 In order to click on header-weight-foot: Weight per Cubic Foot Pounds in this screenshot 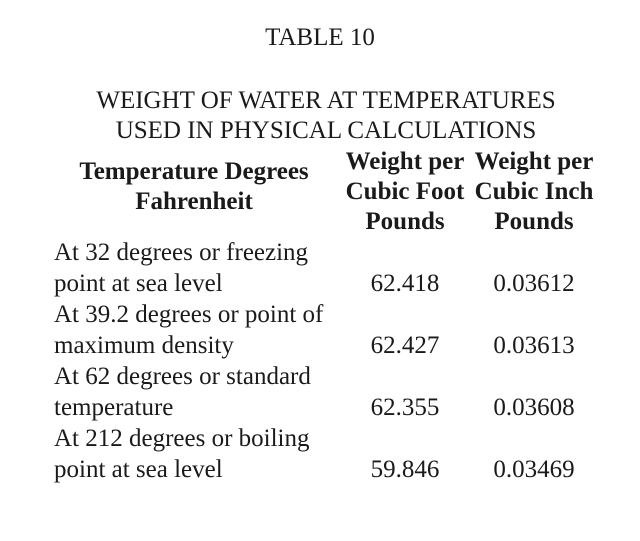, I will do `click(405, 191)`.